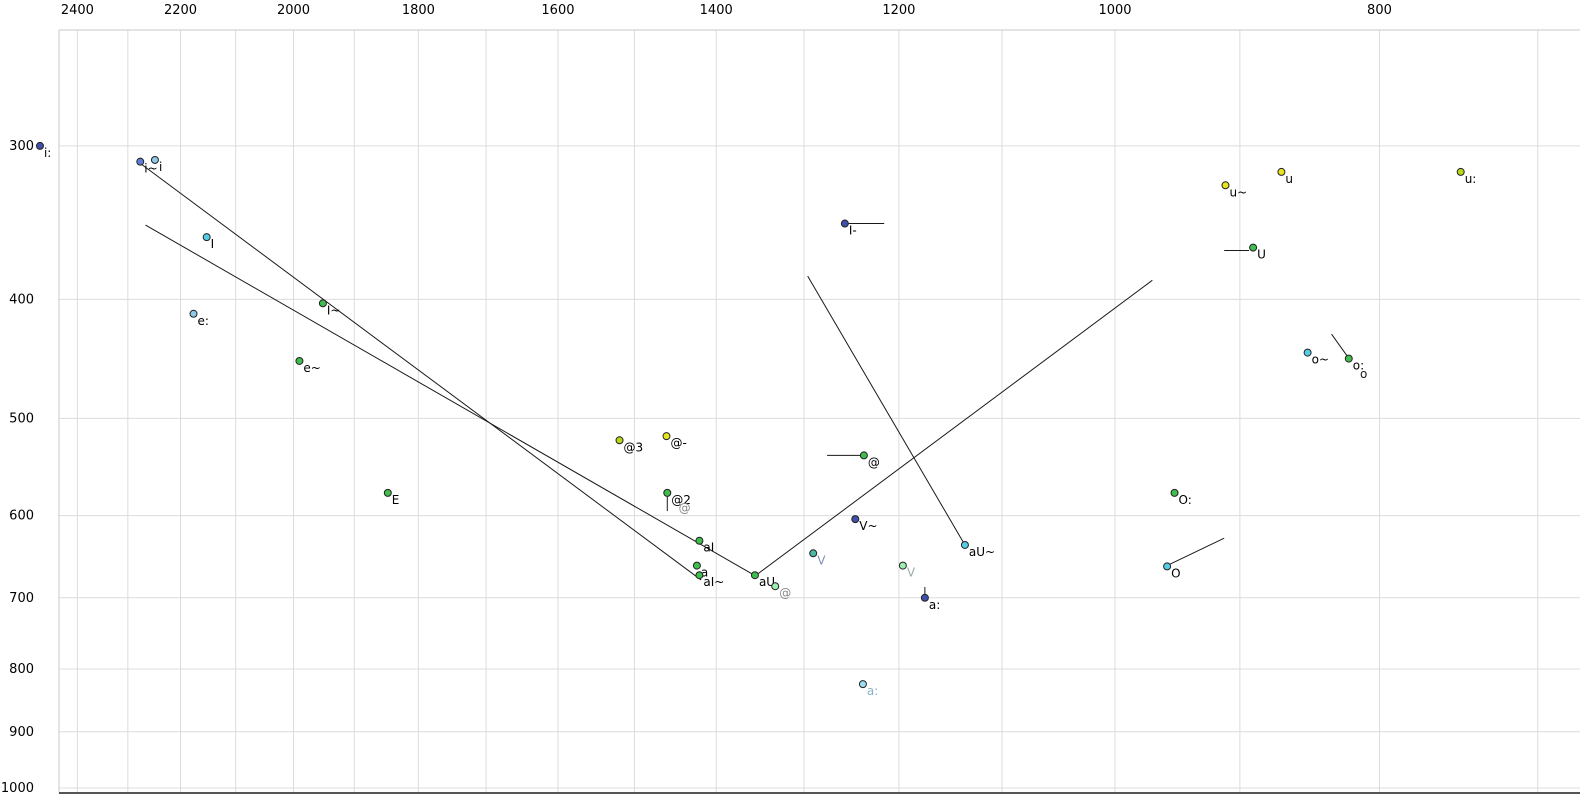 This screenshot has height=804, width=1580. Describe the element at coordinates (853, 231) in the screenshot. I see `point-label: I-` at that location.